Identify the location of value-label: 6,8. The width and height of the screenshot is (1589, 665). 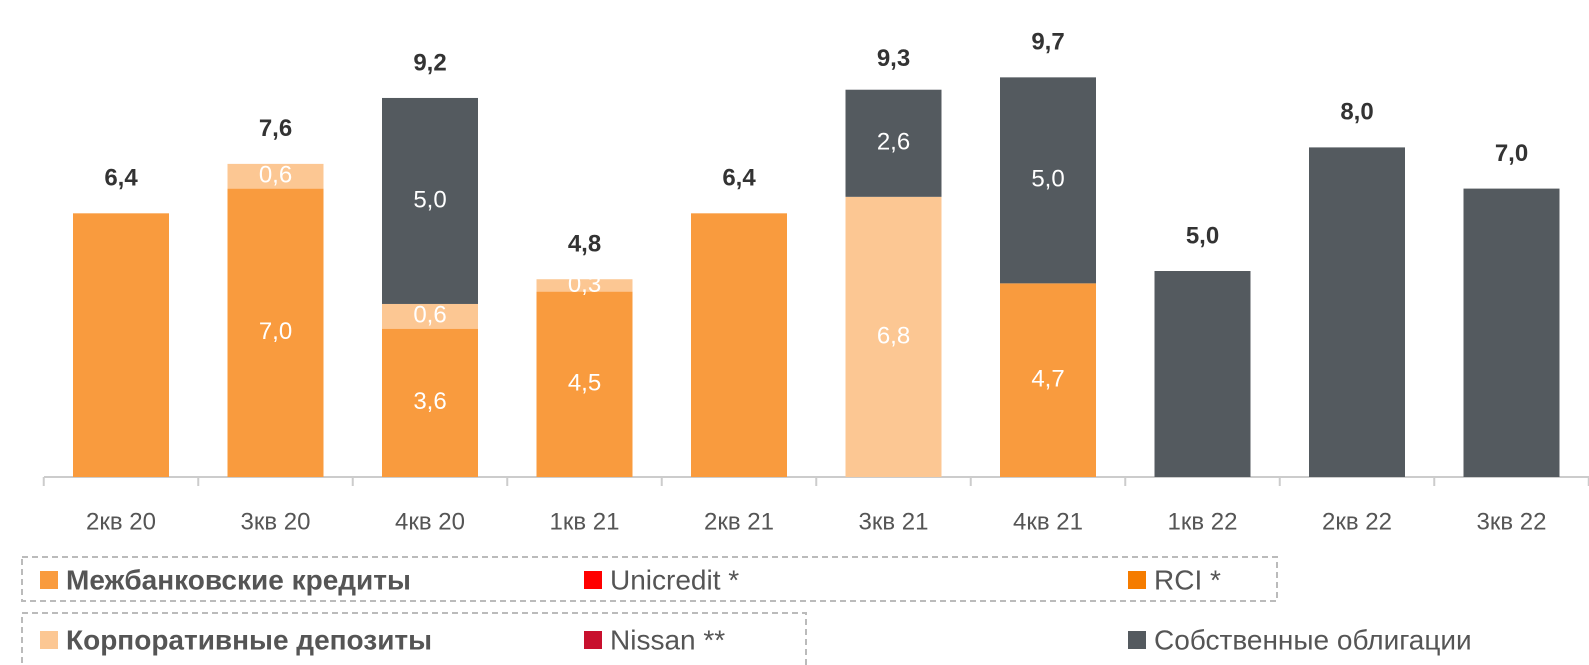
(893, 335).